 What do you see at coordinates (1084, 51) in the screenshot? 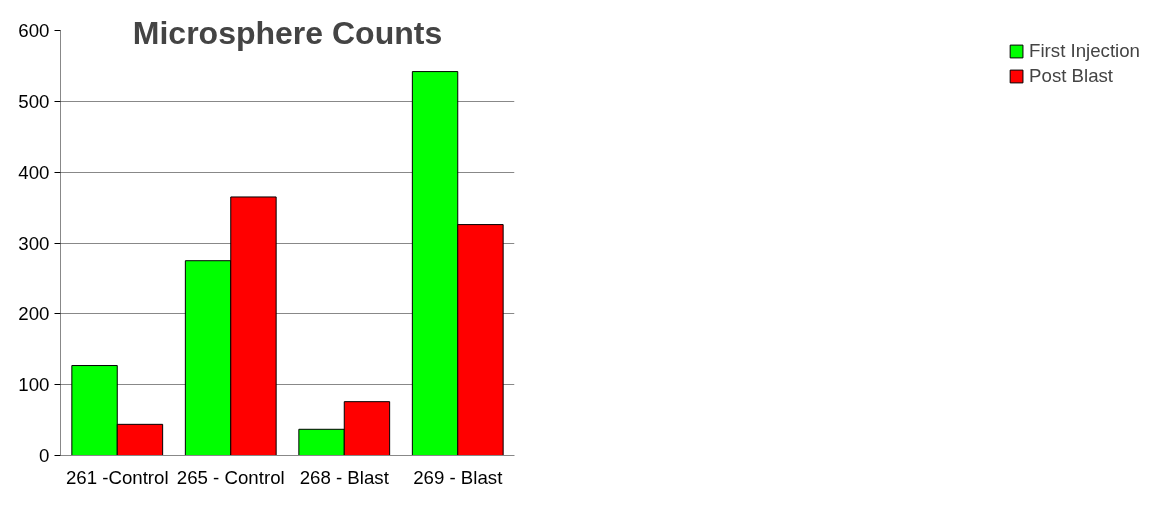
I see `legend-label: First Injection` at bounding box center [1084, 51].